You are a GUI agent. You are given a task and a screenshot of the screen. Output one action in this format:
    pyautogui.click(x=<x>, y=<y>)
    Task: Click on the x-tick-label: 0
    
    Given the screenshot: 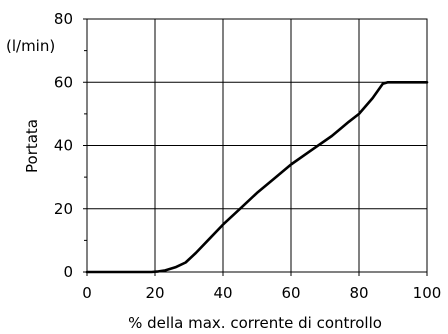 What is the action you would take?
    pyautogui.click(x=87, y=293)
    